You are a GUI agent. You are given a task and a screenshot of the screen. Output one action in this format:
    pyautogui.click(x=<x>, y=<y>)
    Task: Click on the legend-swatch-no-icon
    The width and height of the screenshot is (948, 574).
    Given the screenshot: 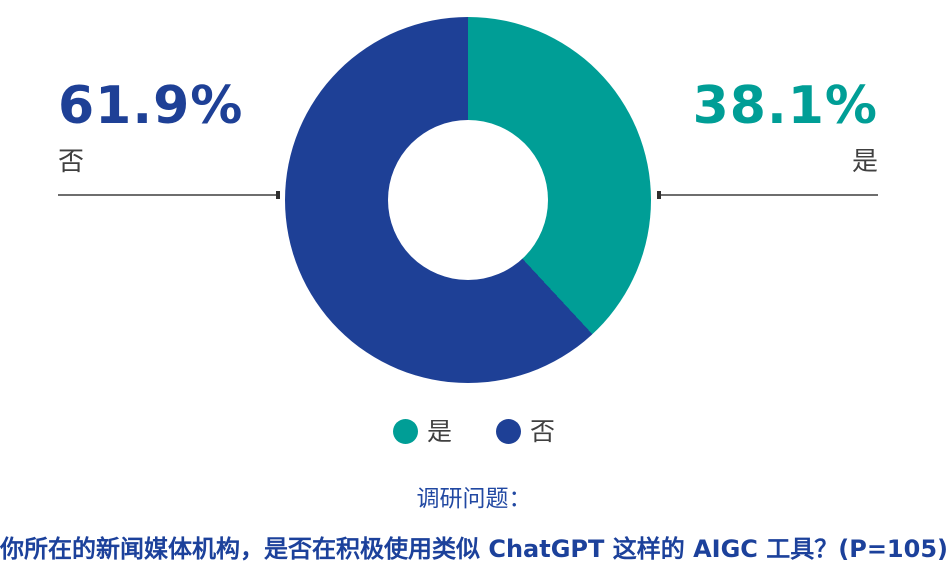 What is the action you would take?
    pyautogui.click(x=508, y=431)
    